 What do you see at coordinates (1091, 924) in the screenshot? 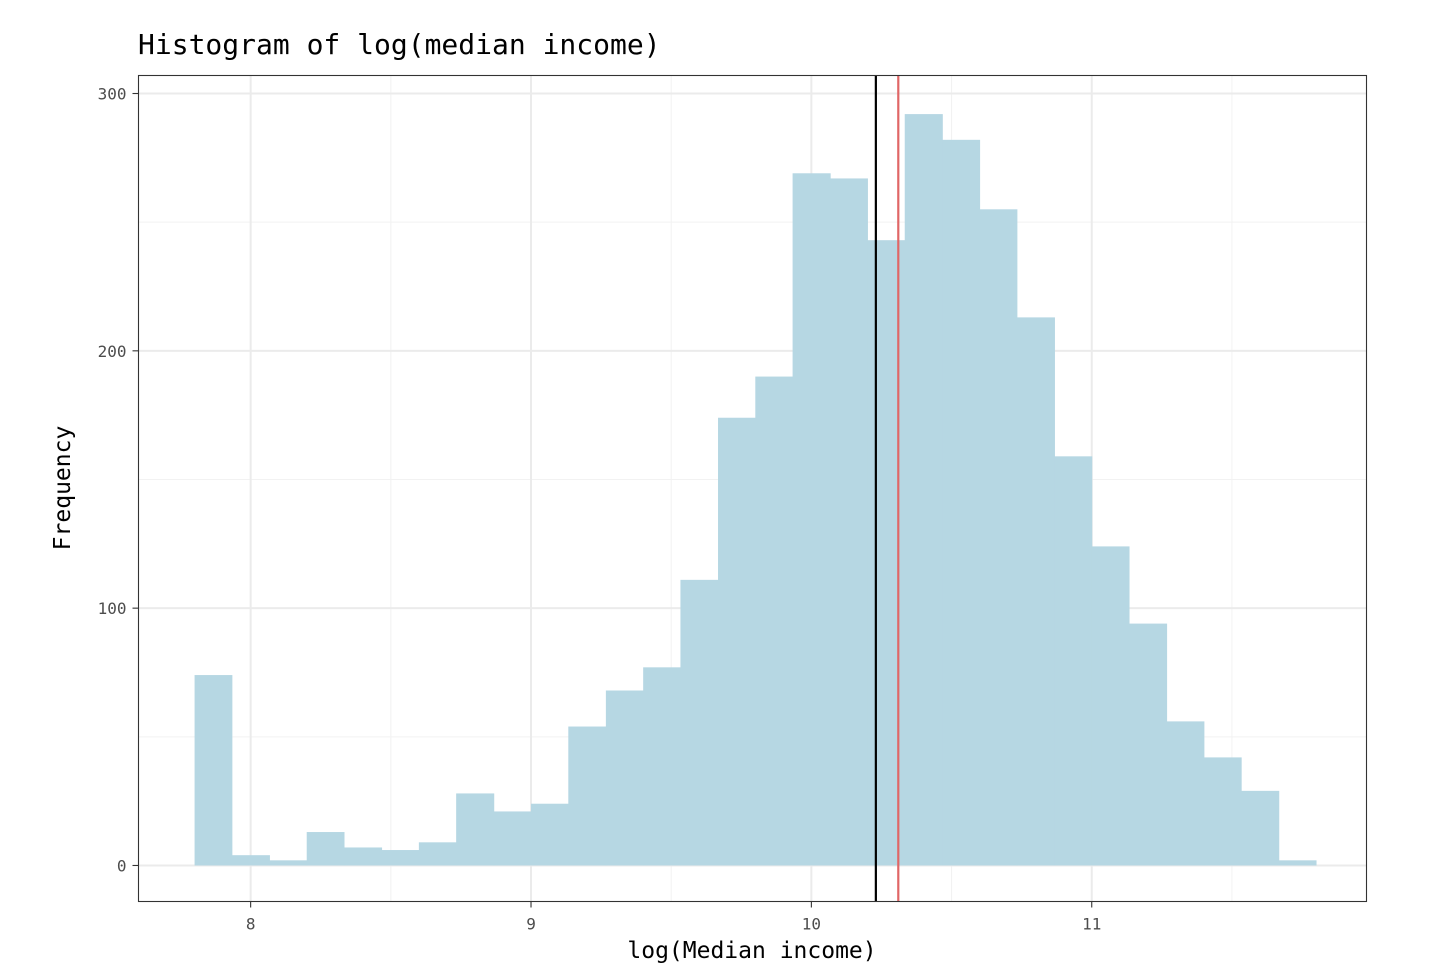
I see `x-tick-label: 11` at bounding box center [1091, 924].